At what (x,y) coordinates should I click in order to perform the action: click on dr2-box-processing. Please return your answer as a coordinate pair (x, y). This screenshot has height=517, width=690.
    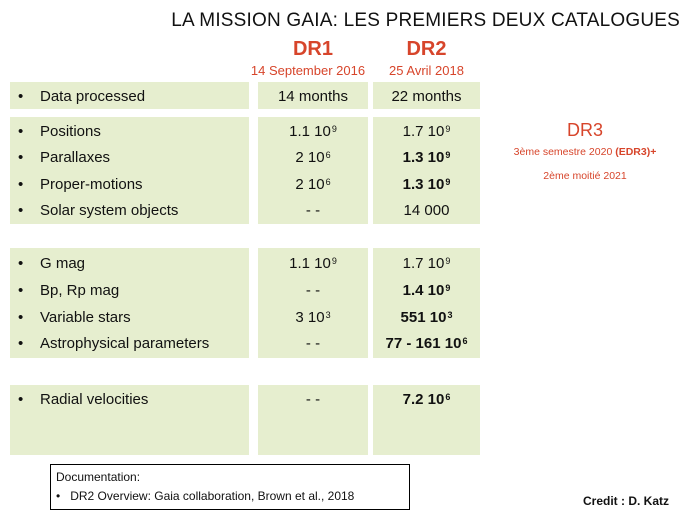
    Looking at the image, I should click on (426, 95).